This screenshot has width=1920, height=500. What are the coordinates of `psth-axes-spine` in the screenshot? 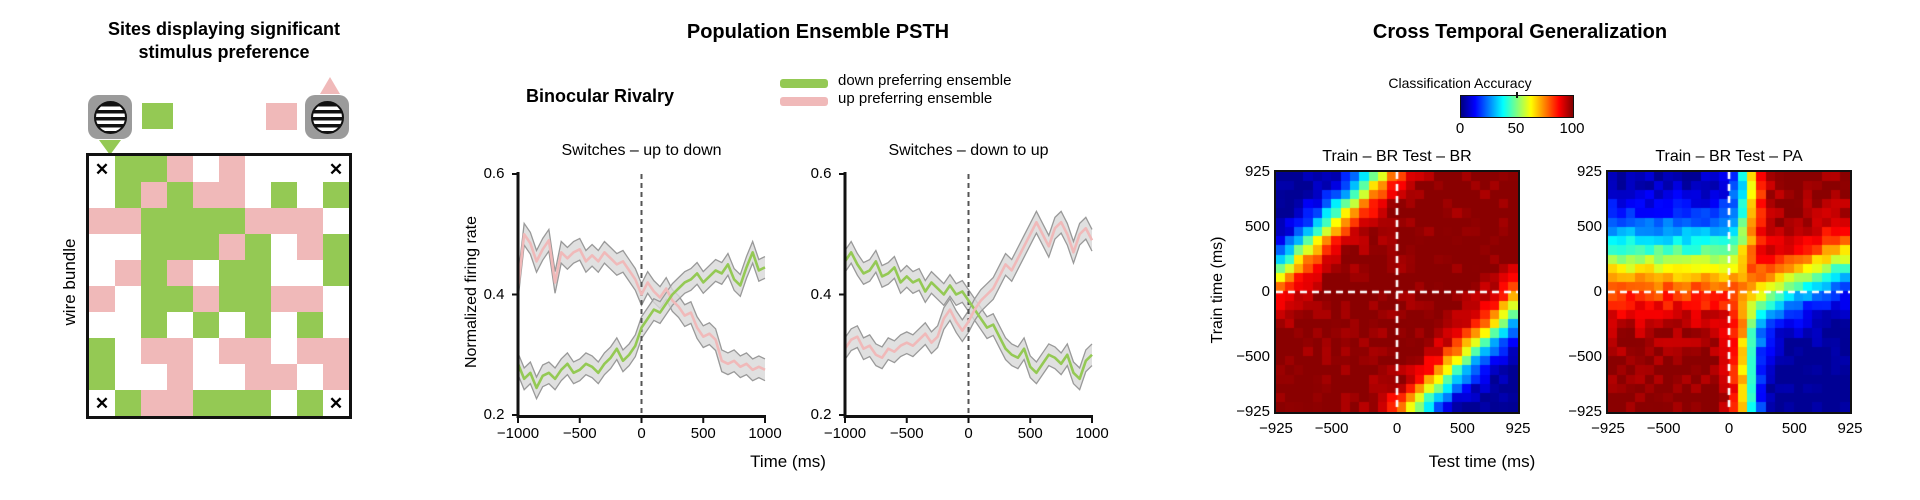 It's located at (641, 295).